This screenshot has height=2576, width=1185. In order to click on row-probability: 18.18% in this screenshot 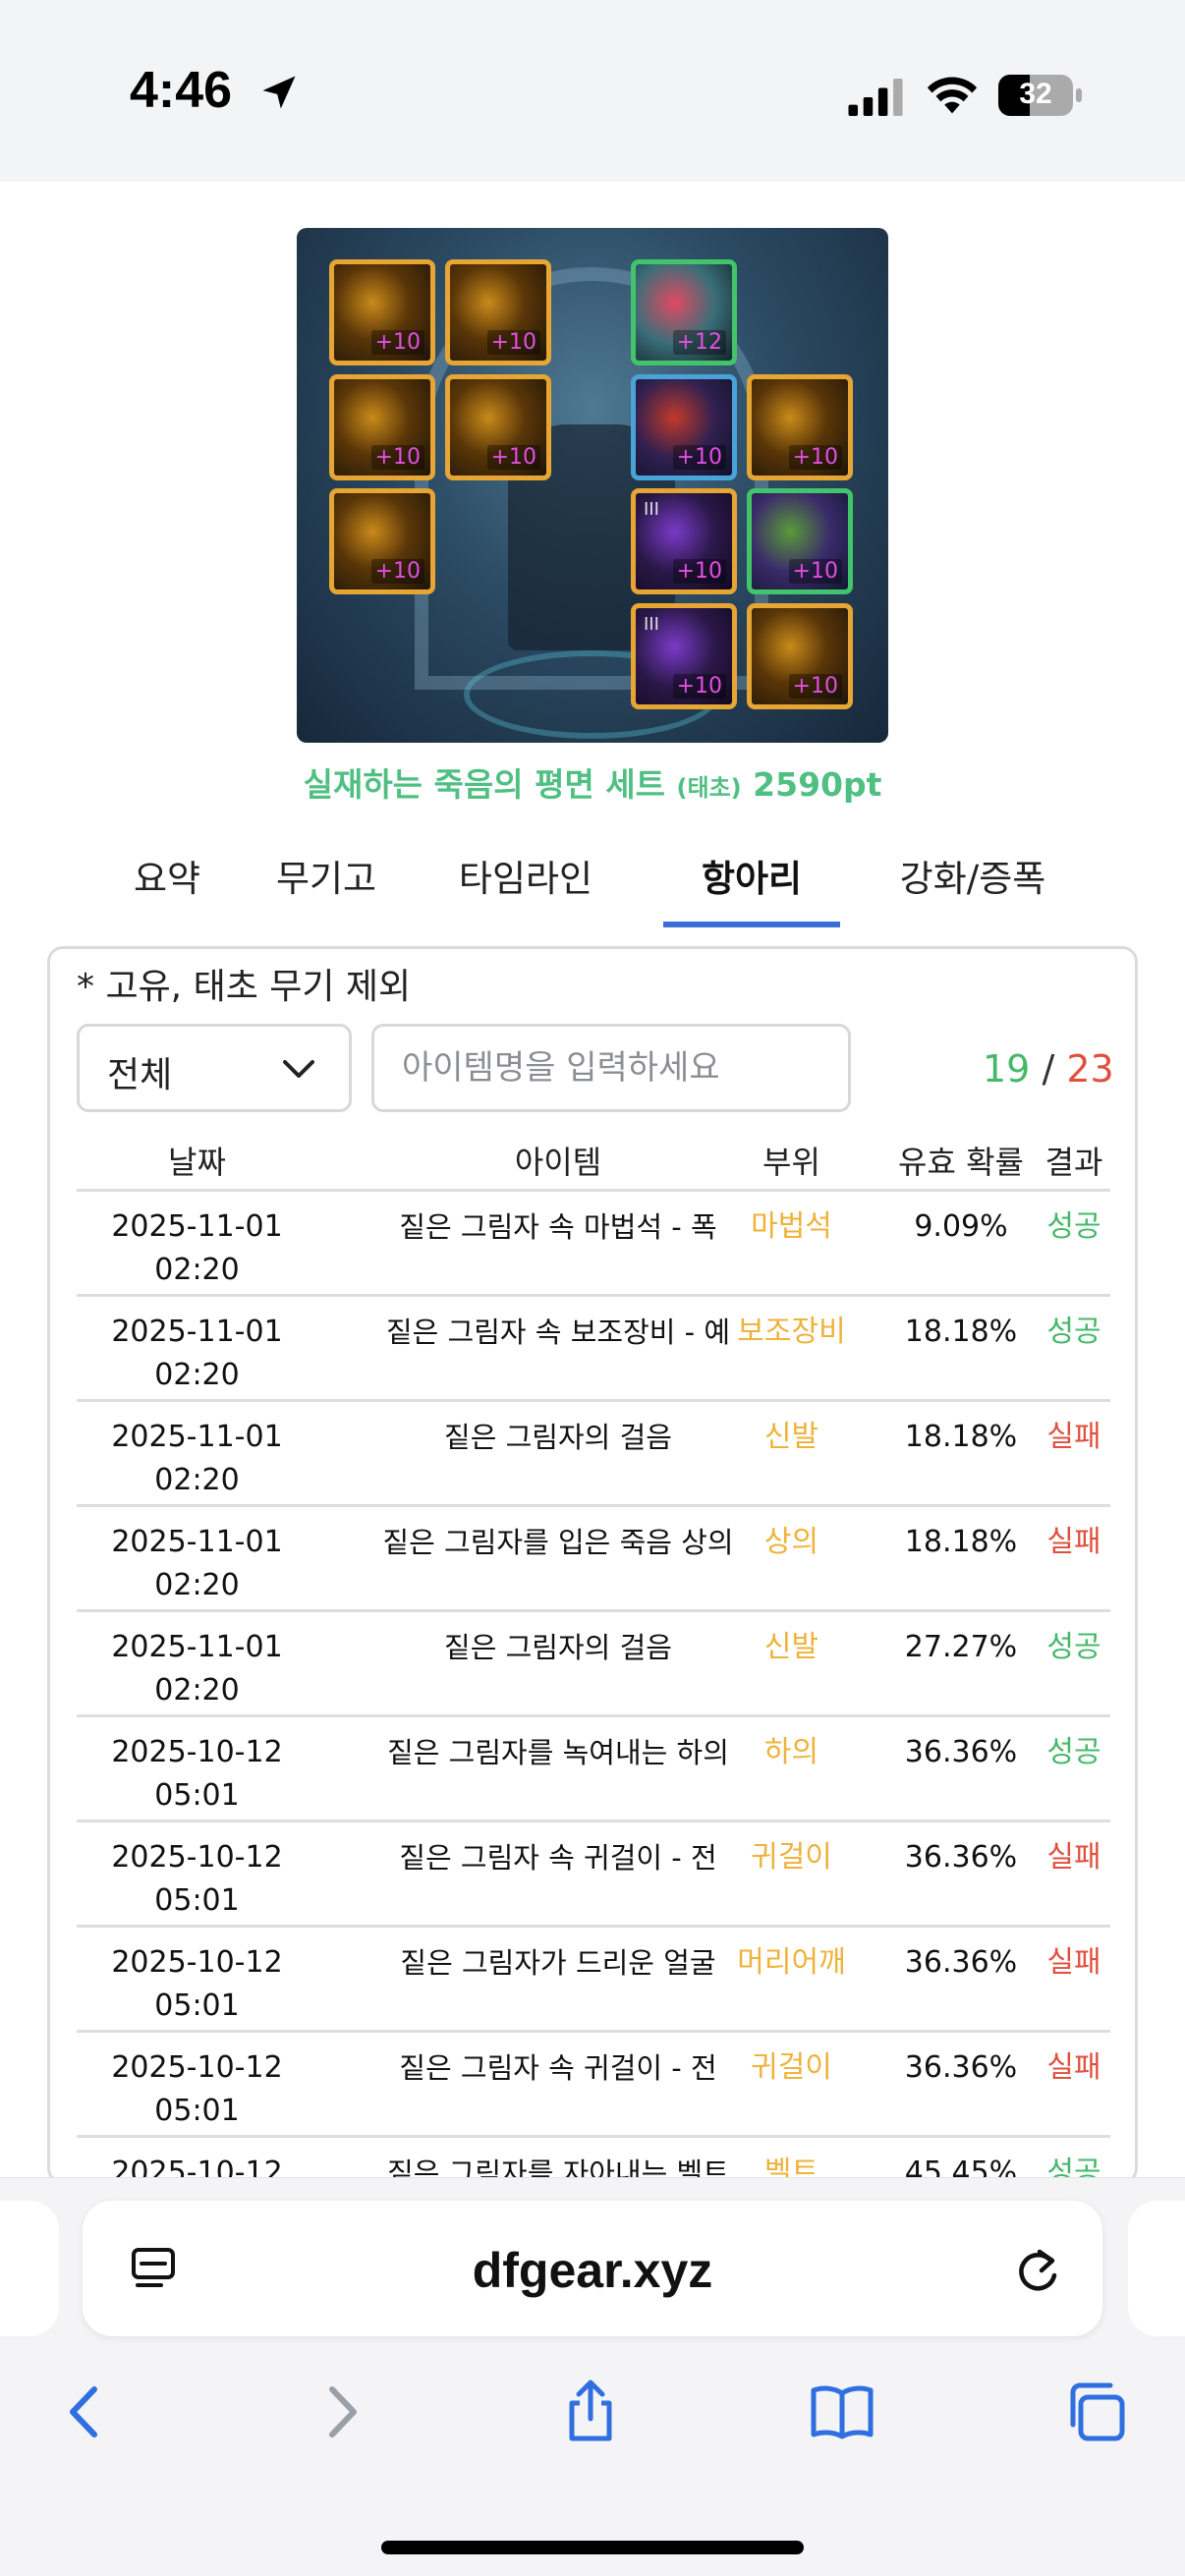, I will do `click(961, 1437)`.